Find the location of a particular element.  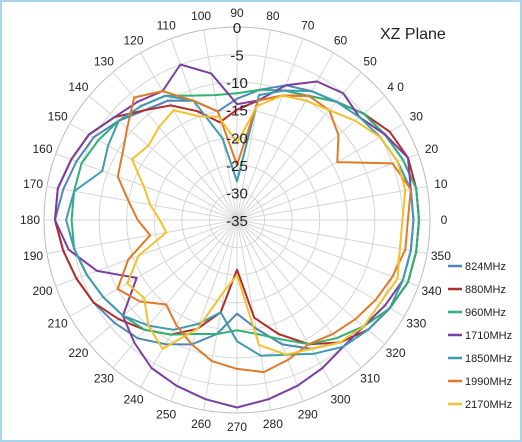

angle-tick-label: 0 is located at coordinates (444, 220).